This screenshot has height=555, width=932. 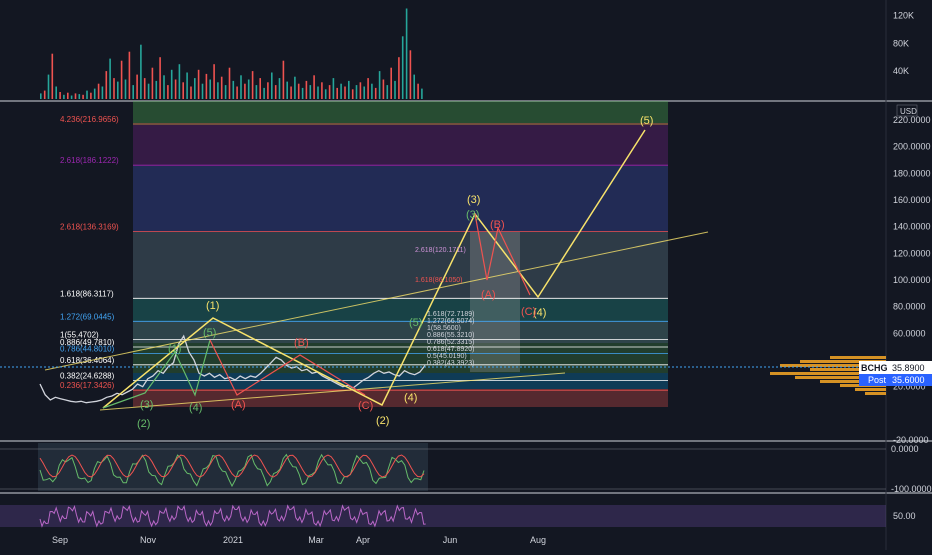 I want to click on secondary-fib-label: 0.886(55.3210), so click(x=450, y=335).